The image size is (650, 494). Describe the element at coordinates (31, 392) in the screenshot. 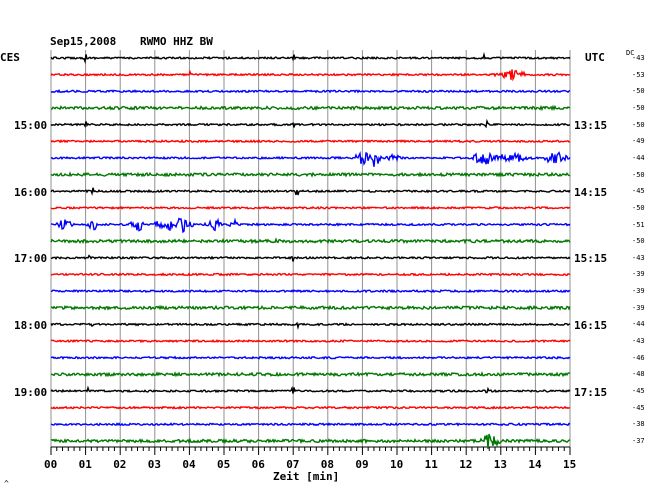

I see `left-hour-label: 19:00` at that location.